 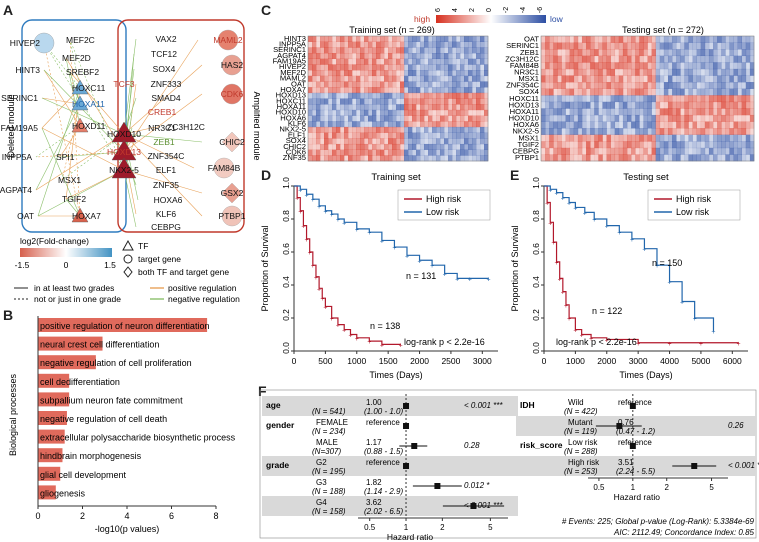 What do you see at coordinates (525, 150) in the screenshot?
I see `heat-right-gene-17: CEBPG` at bounding box center [525, 150].